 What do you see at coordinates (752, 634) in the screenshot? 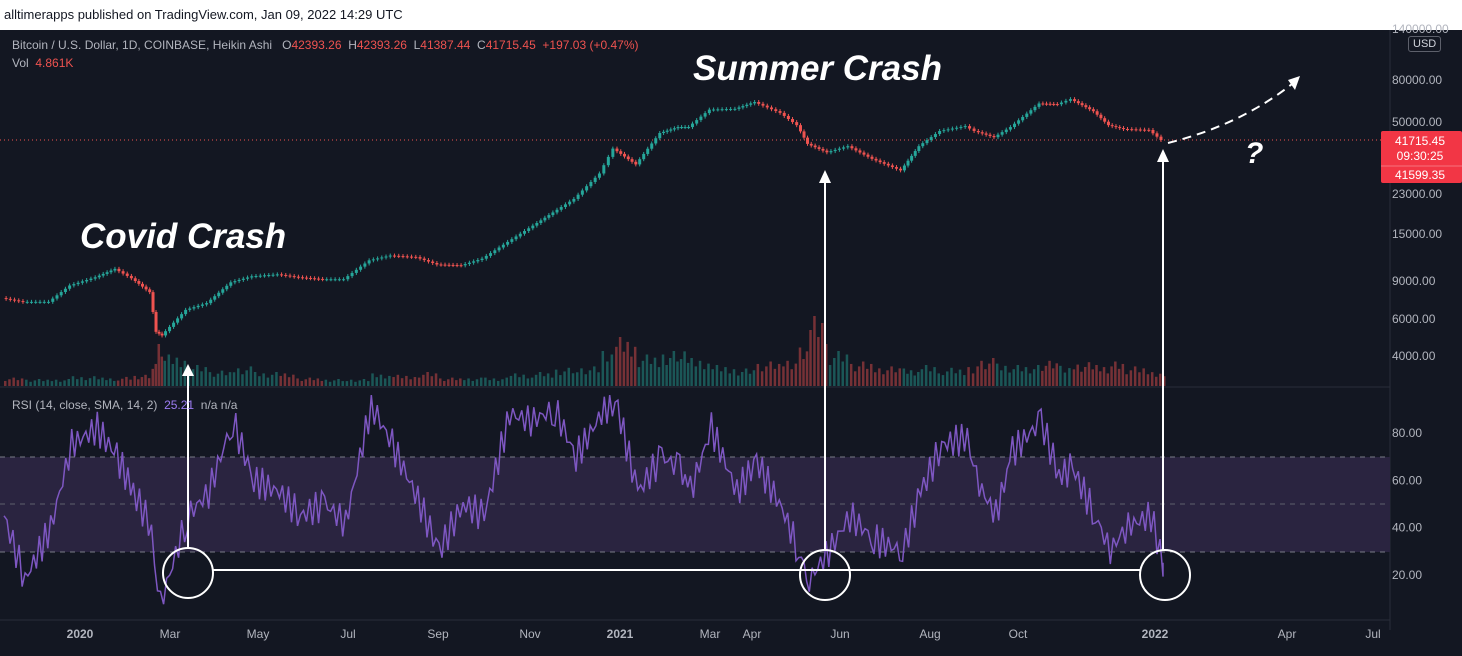
I see `time-tick-label: Apr` at bounding box center [752, 634].